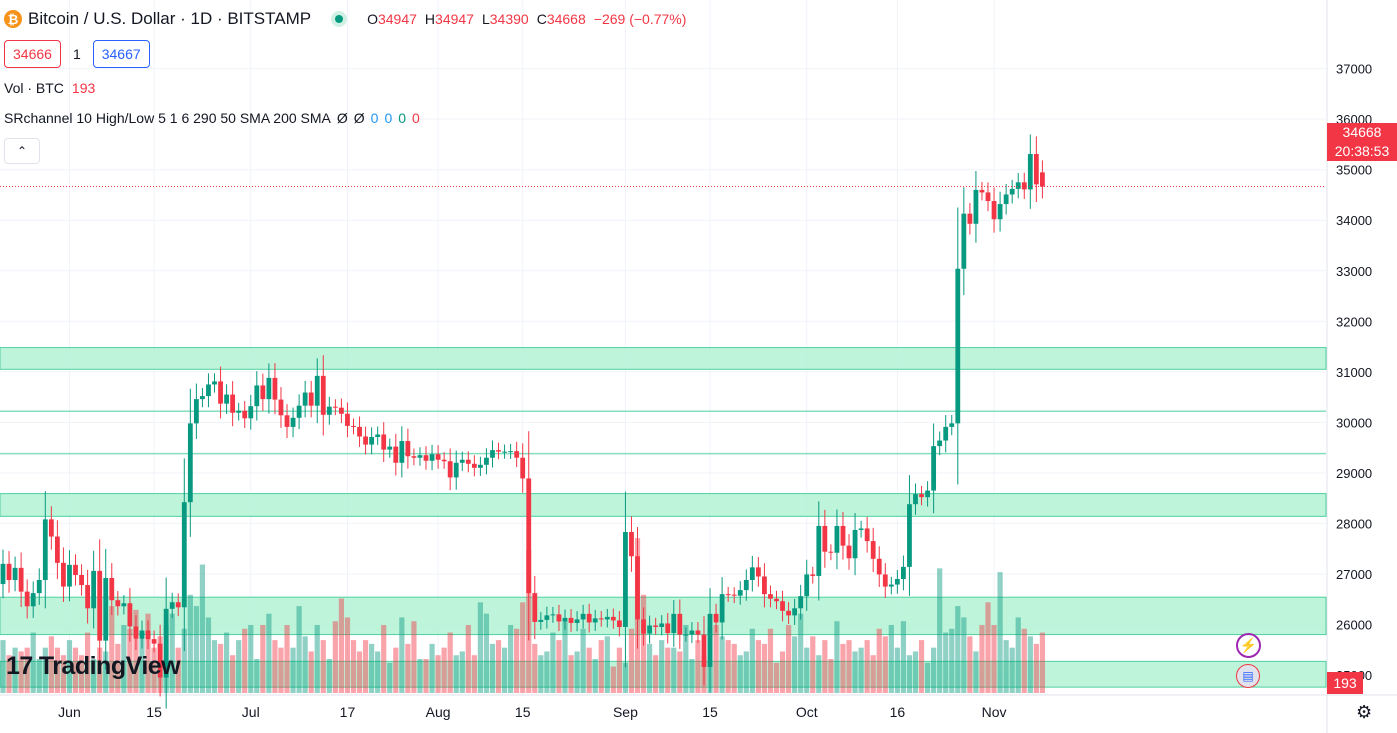 This screenshot has height=733, width=1397. Describe the element at coordinates (22, 151) in the screenshot. I see `collapse-legend-button: ⌃` at that location.